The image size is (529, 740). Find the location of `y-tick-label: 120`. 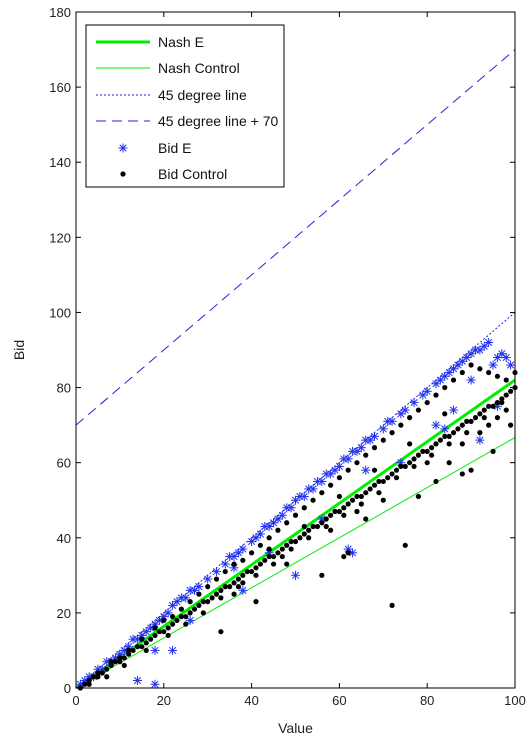

y-tick-label: 120 is located at coordinates (60, 237).